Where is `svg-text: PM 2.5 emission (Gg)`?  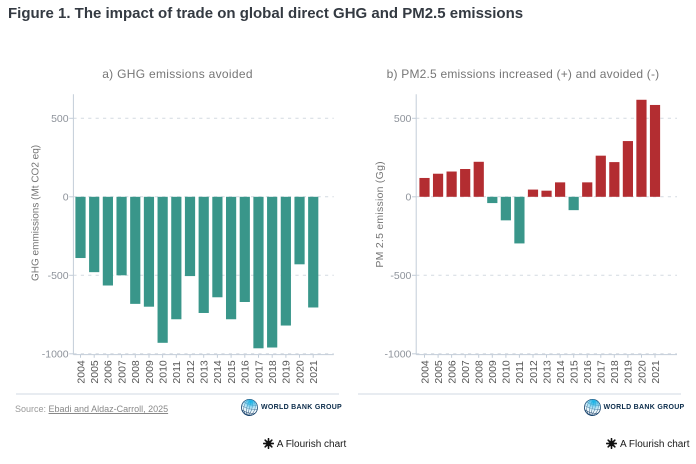 svg-text: PM 2.5 emission (Gg) is located at coordinates (380, 214).